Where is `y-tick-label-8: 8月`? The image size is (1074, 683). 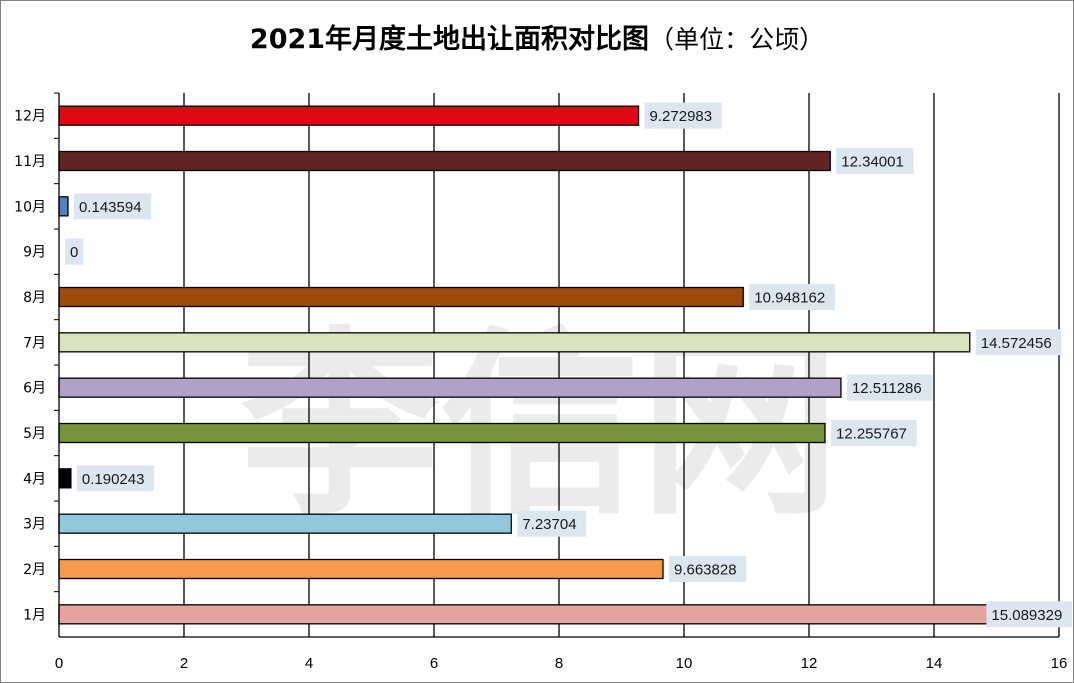
y-tick-label-8: 8月 is located at coordinates (34, 298).